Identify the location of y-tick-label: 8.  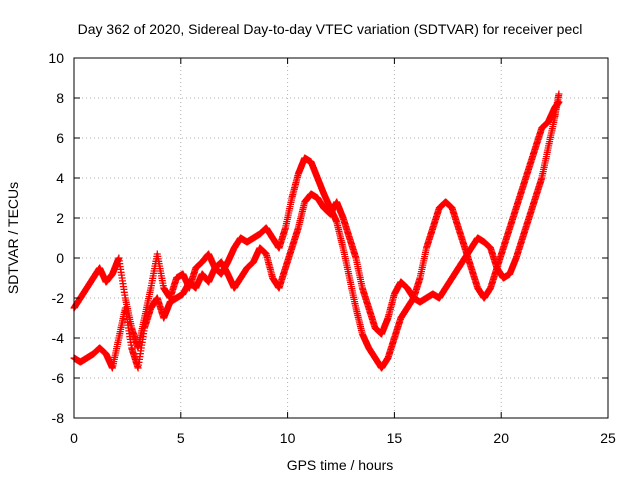
(60, 98).